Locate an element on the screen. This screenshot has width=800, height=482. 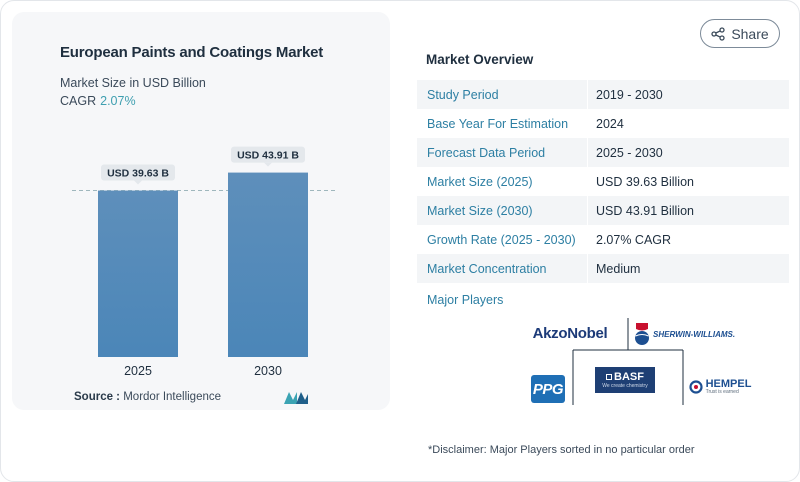
hempel-tagline: Trust is earned is located at coordinates (722, 392).